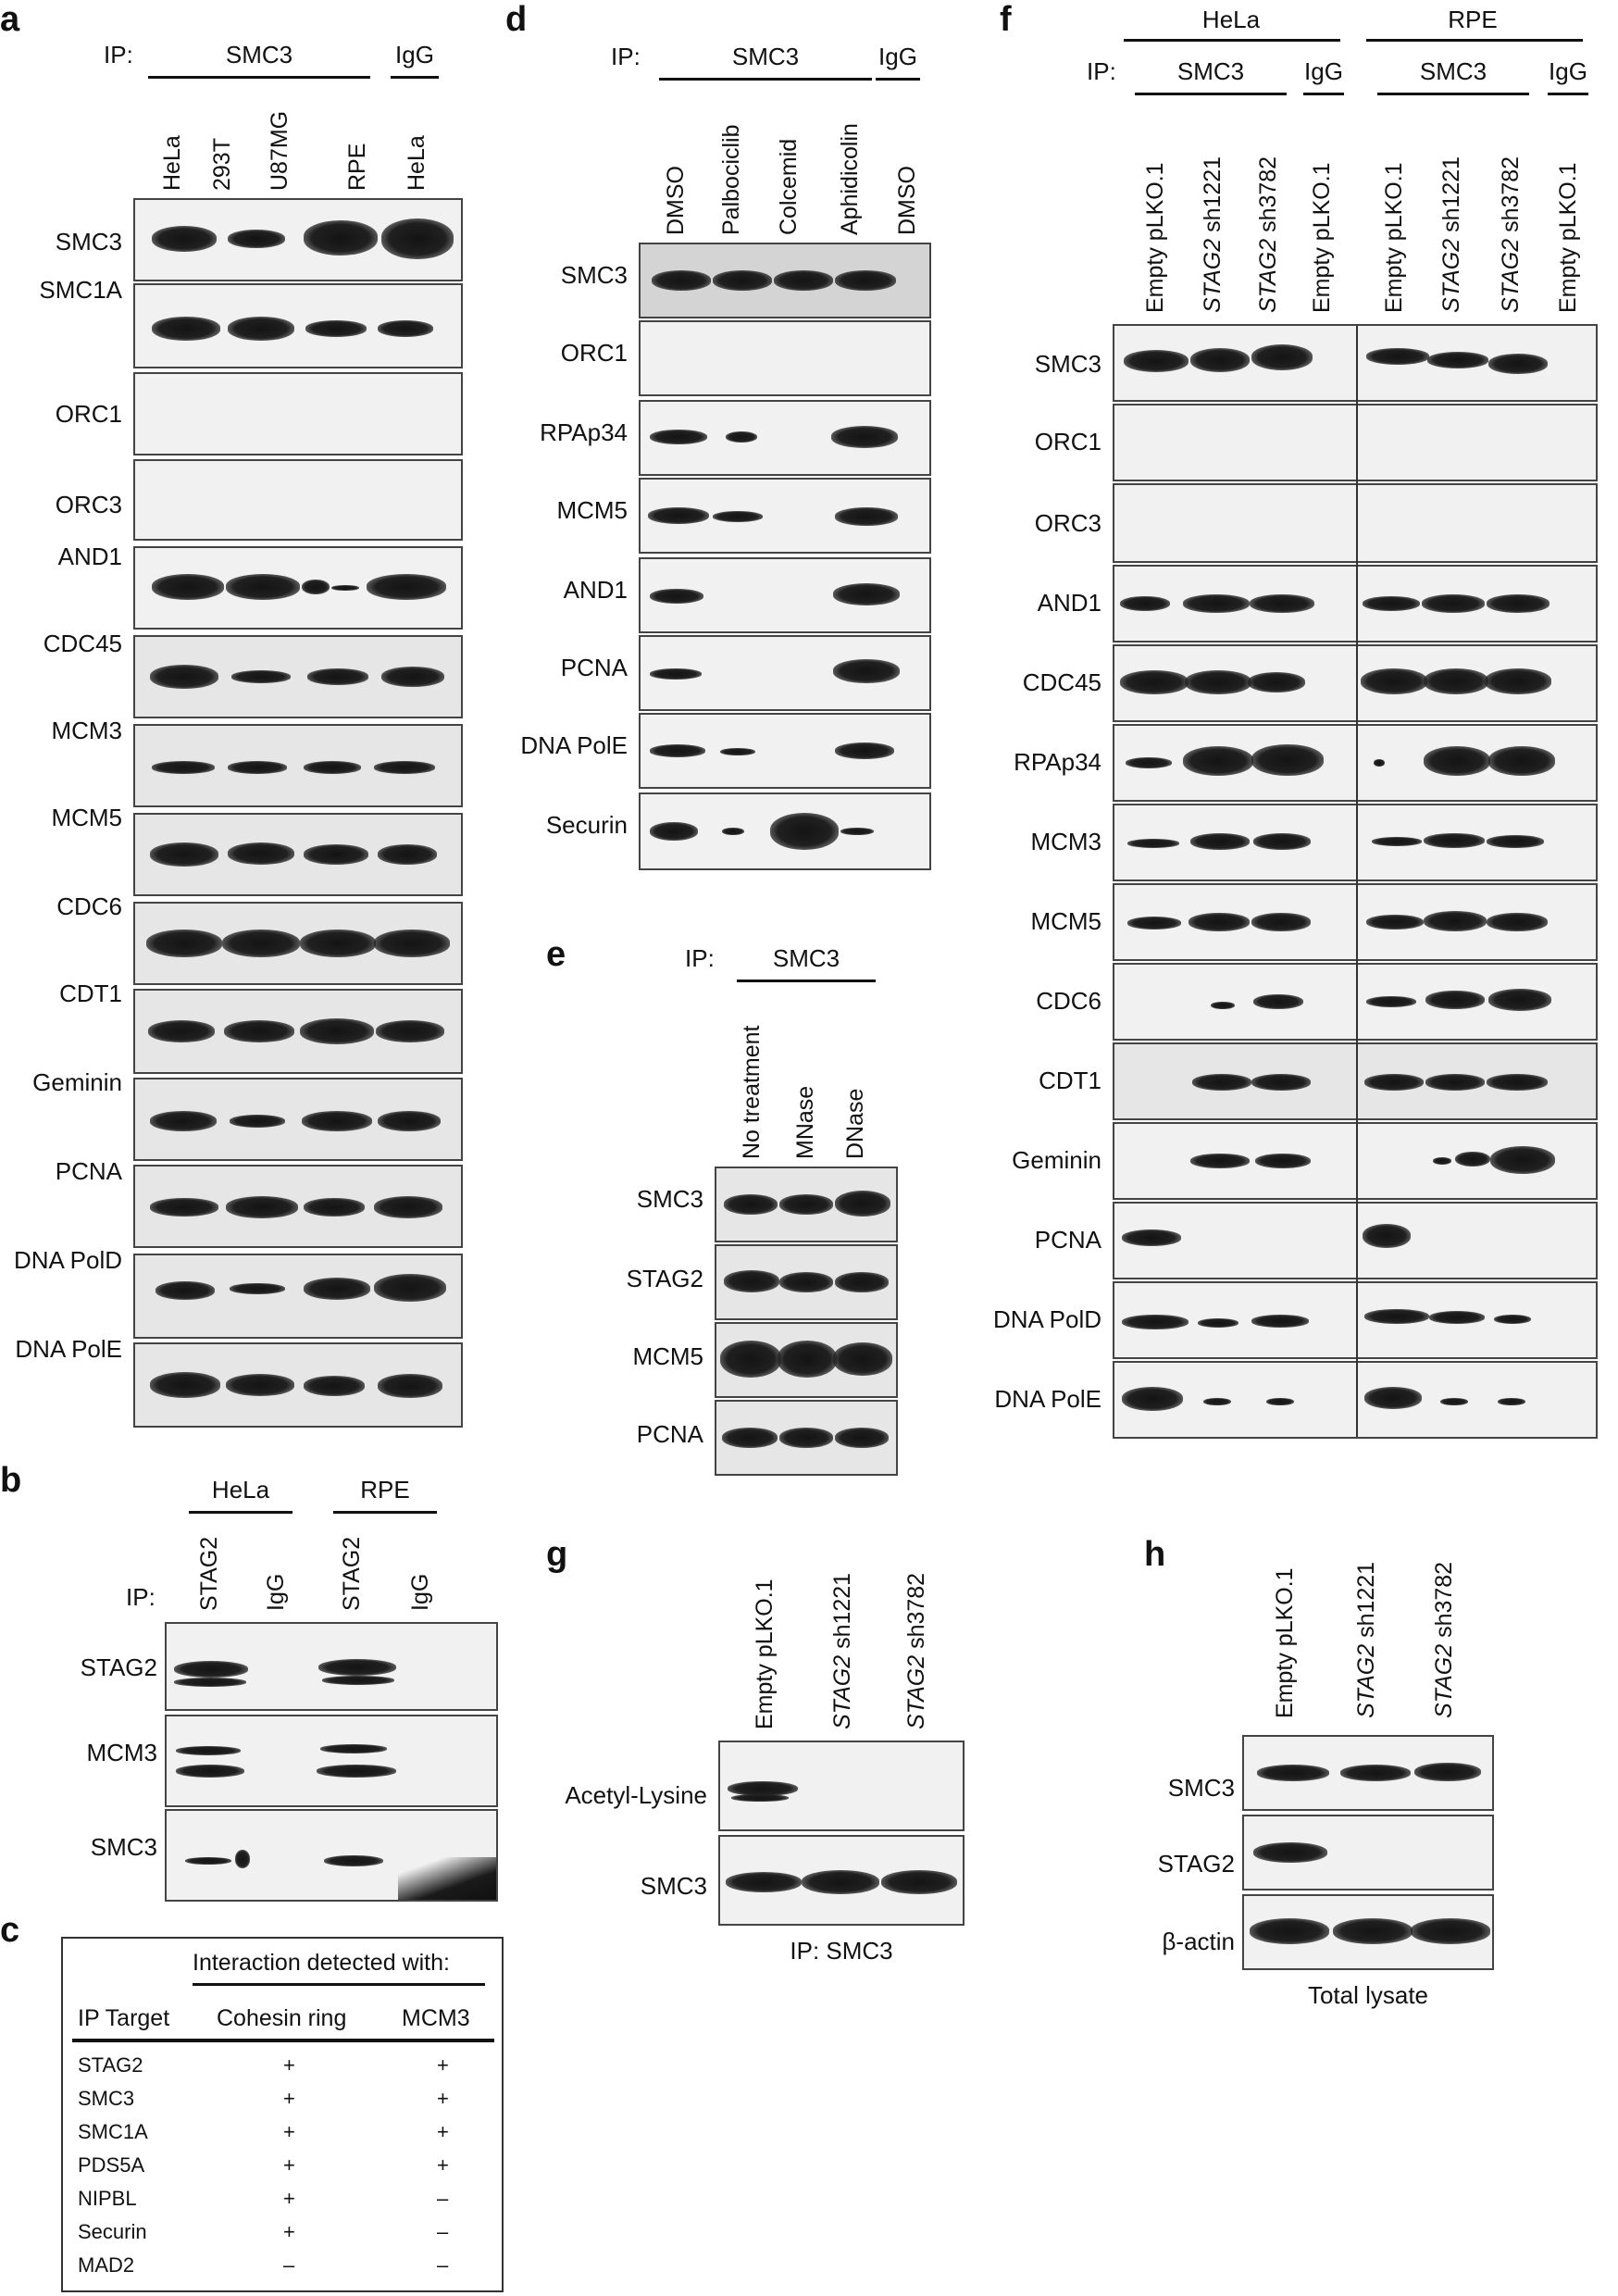 The height and width of the screenshot is (2296, 1618). I want to click on panel-c-row-1-target: STAG2, so click(110, 2065).